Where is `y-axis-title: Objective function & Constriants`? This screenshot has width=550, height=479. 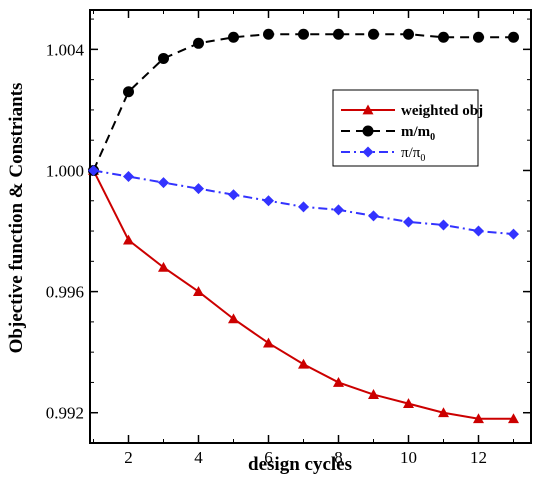 y-axis-title: Objective function & Constriants is located at coordinates (16, 218).